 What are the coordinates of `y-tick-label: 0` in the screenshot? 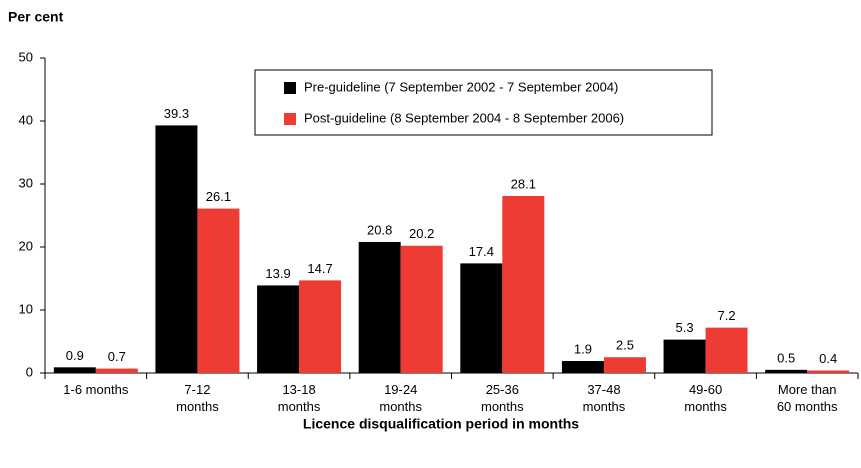 It's located at (29, 371).